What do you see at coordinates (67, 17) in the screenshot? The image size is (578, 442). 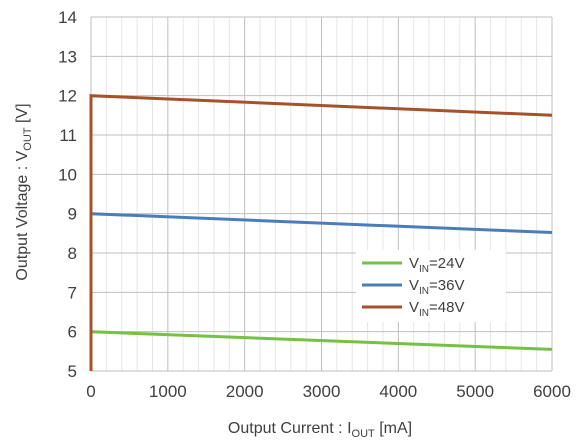 I see `y-tick-label: 14` at bounding box center [67, 17].